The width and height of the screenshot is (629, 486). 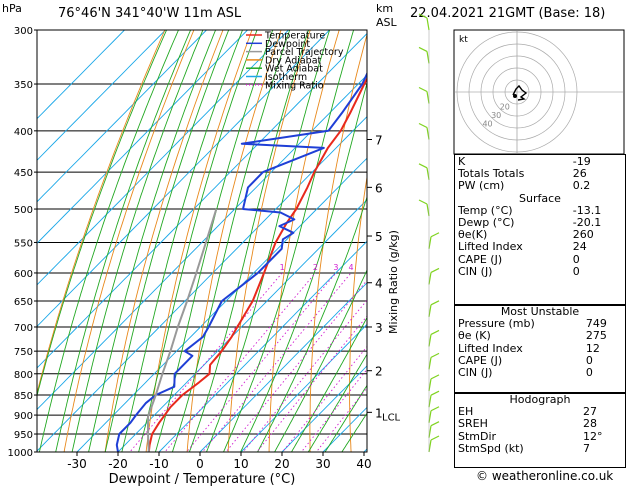 What do you see at coordinates (23, 396) in the screenshot?
I see `pressure-tick-label: 850` at bounding box center [23, 396].